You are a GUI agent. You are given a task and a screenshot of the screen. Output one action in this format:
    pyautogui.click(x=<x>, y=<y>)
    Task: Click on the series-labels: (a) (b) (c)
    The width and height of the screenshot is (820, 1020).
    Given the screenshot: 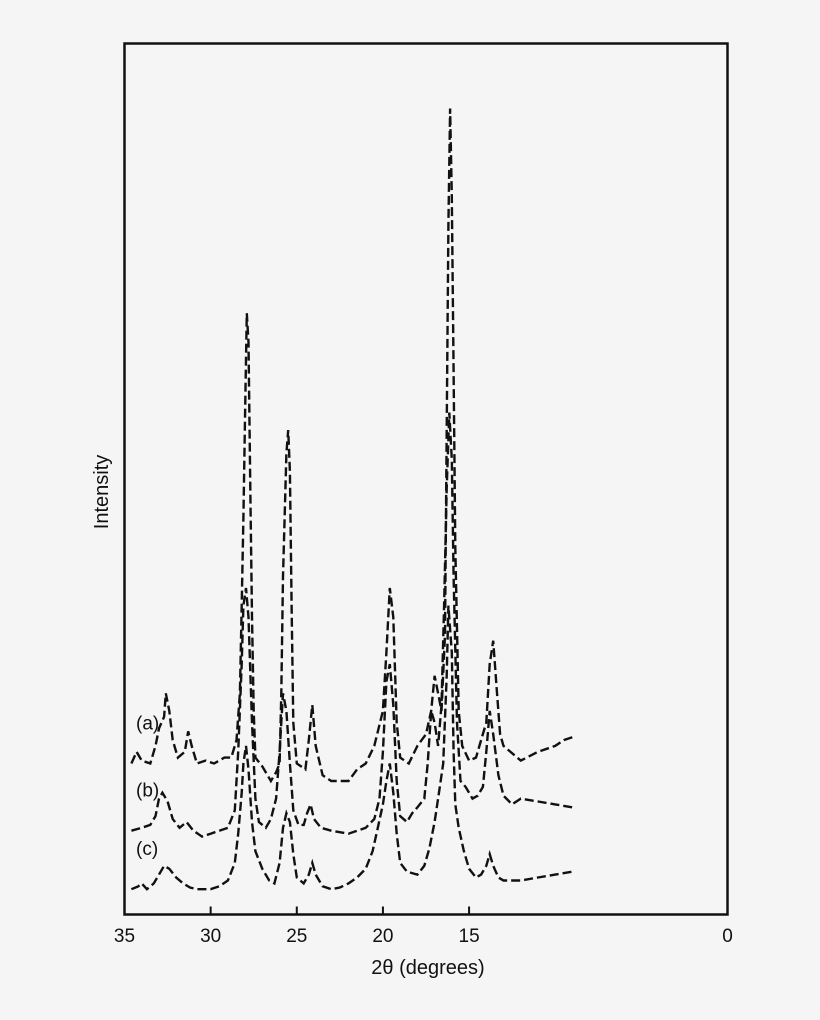 What is the action you would take?
    pyautogui.click(x=147, y=786)
    